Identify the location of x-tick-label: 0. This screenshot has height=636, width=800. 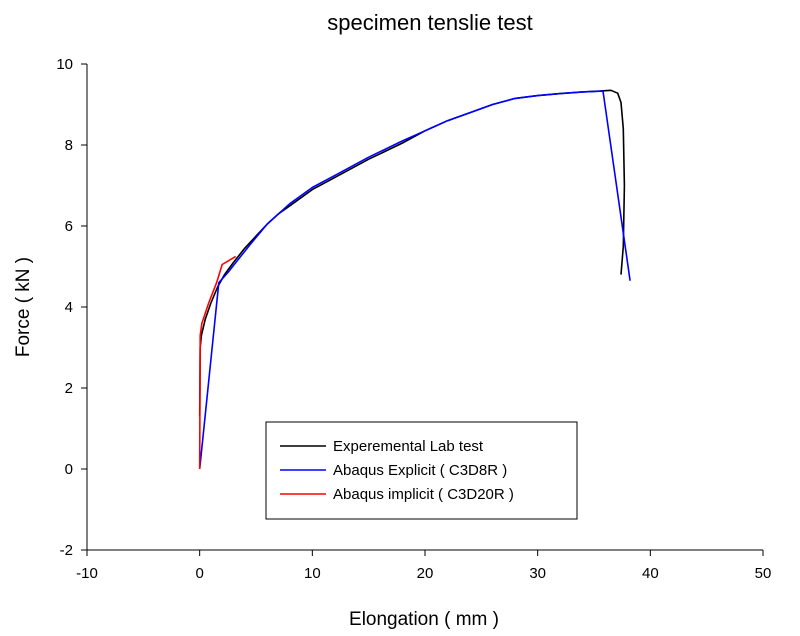
(199, 573).